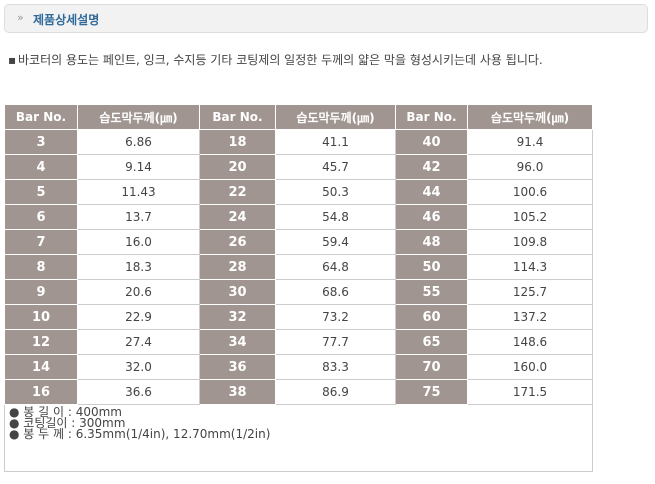 This screenshot has width=655, height=484. What do you see at coordinates (298, 412) in the screenshot?
I see `note: 봉 길 이 : 400mm` at bounding box center [298, 412].